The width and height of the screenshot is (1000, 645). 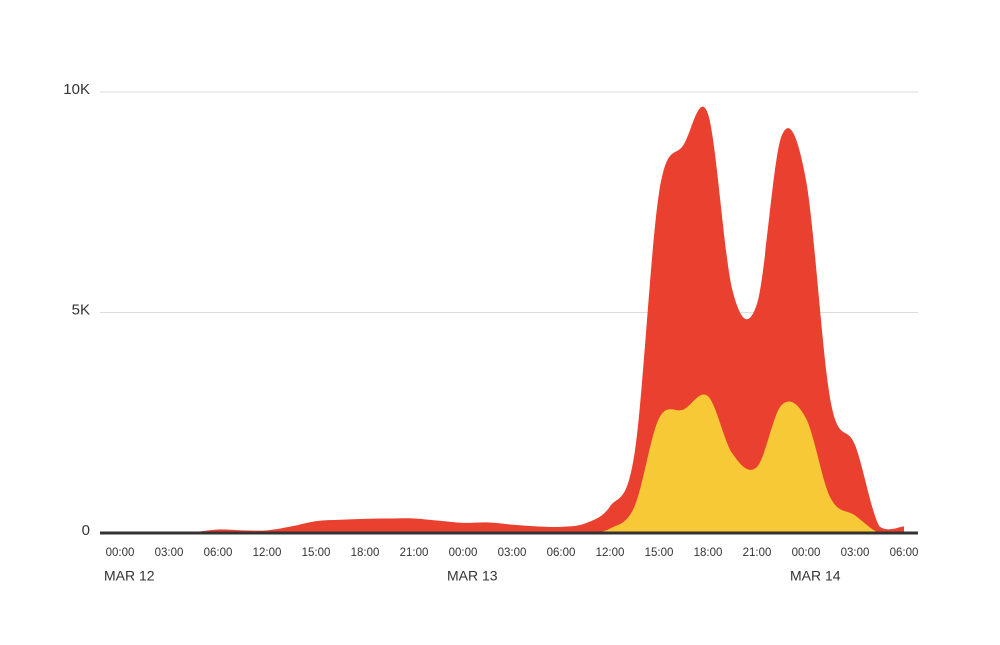 What do you see at coordinates (129, 576) in the screenshot?
I see `date-label: MAR 12` at bounding box center [129, 576].